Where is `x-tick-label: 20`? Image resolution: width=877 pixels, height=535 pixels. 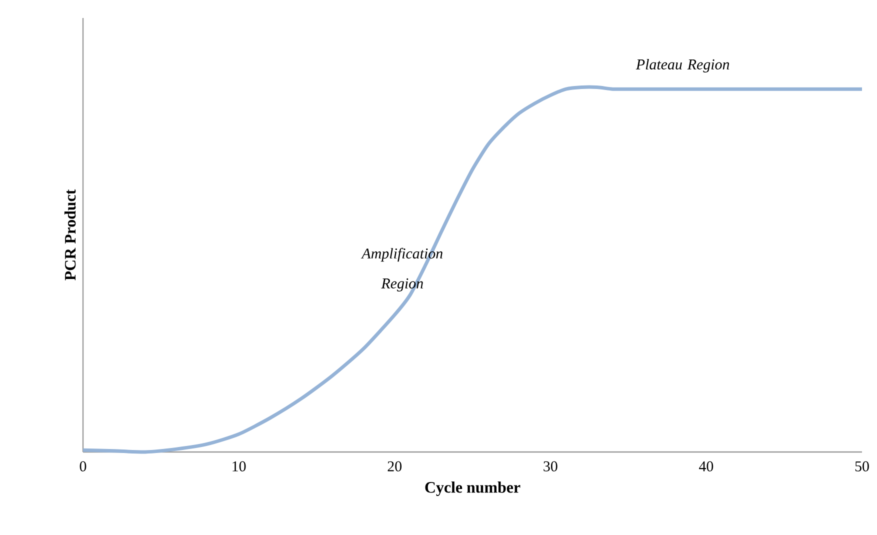
x-tick-label: 20 is located at coordinates (395, 466).